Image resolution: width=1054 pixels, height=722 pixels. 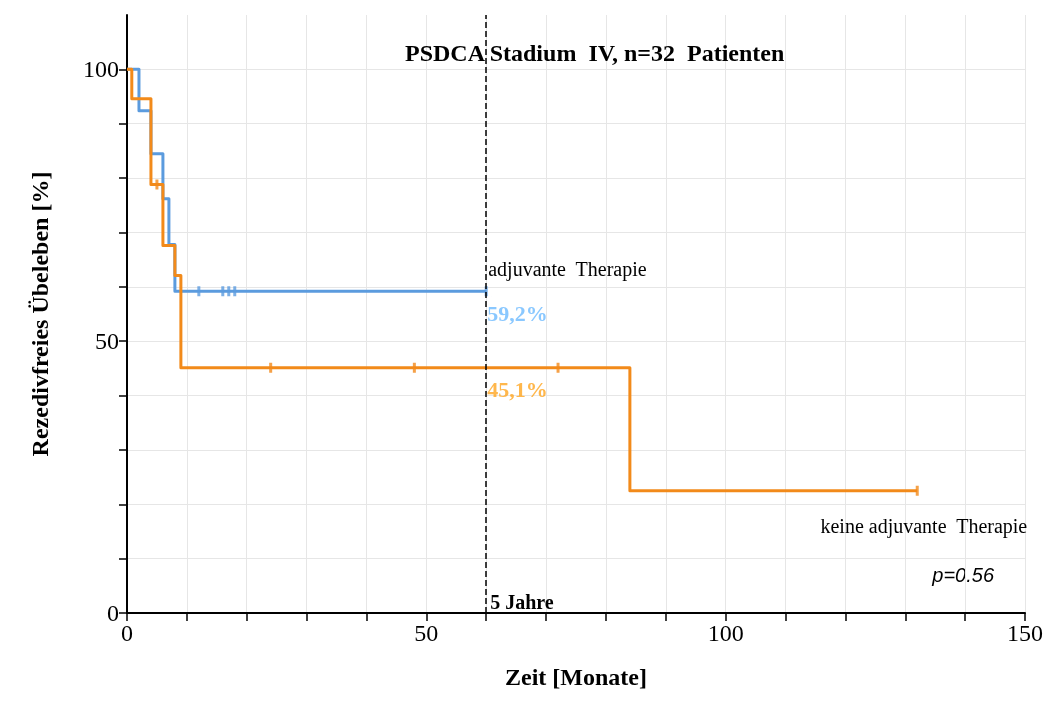 I want to click on text: PSDCA Stadium IV, n=32 Patienten, so click(x=595, y=53).